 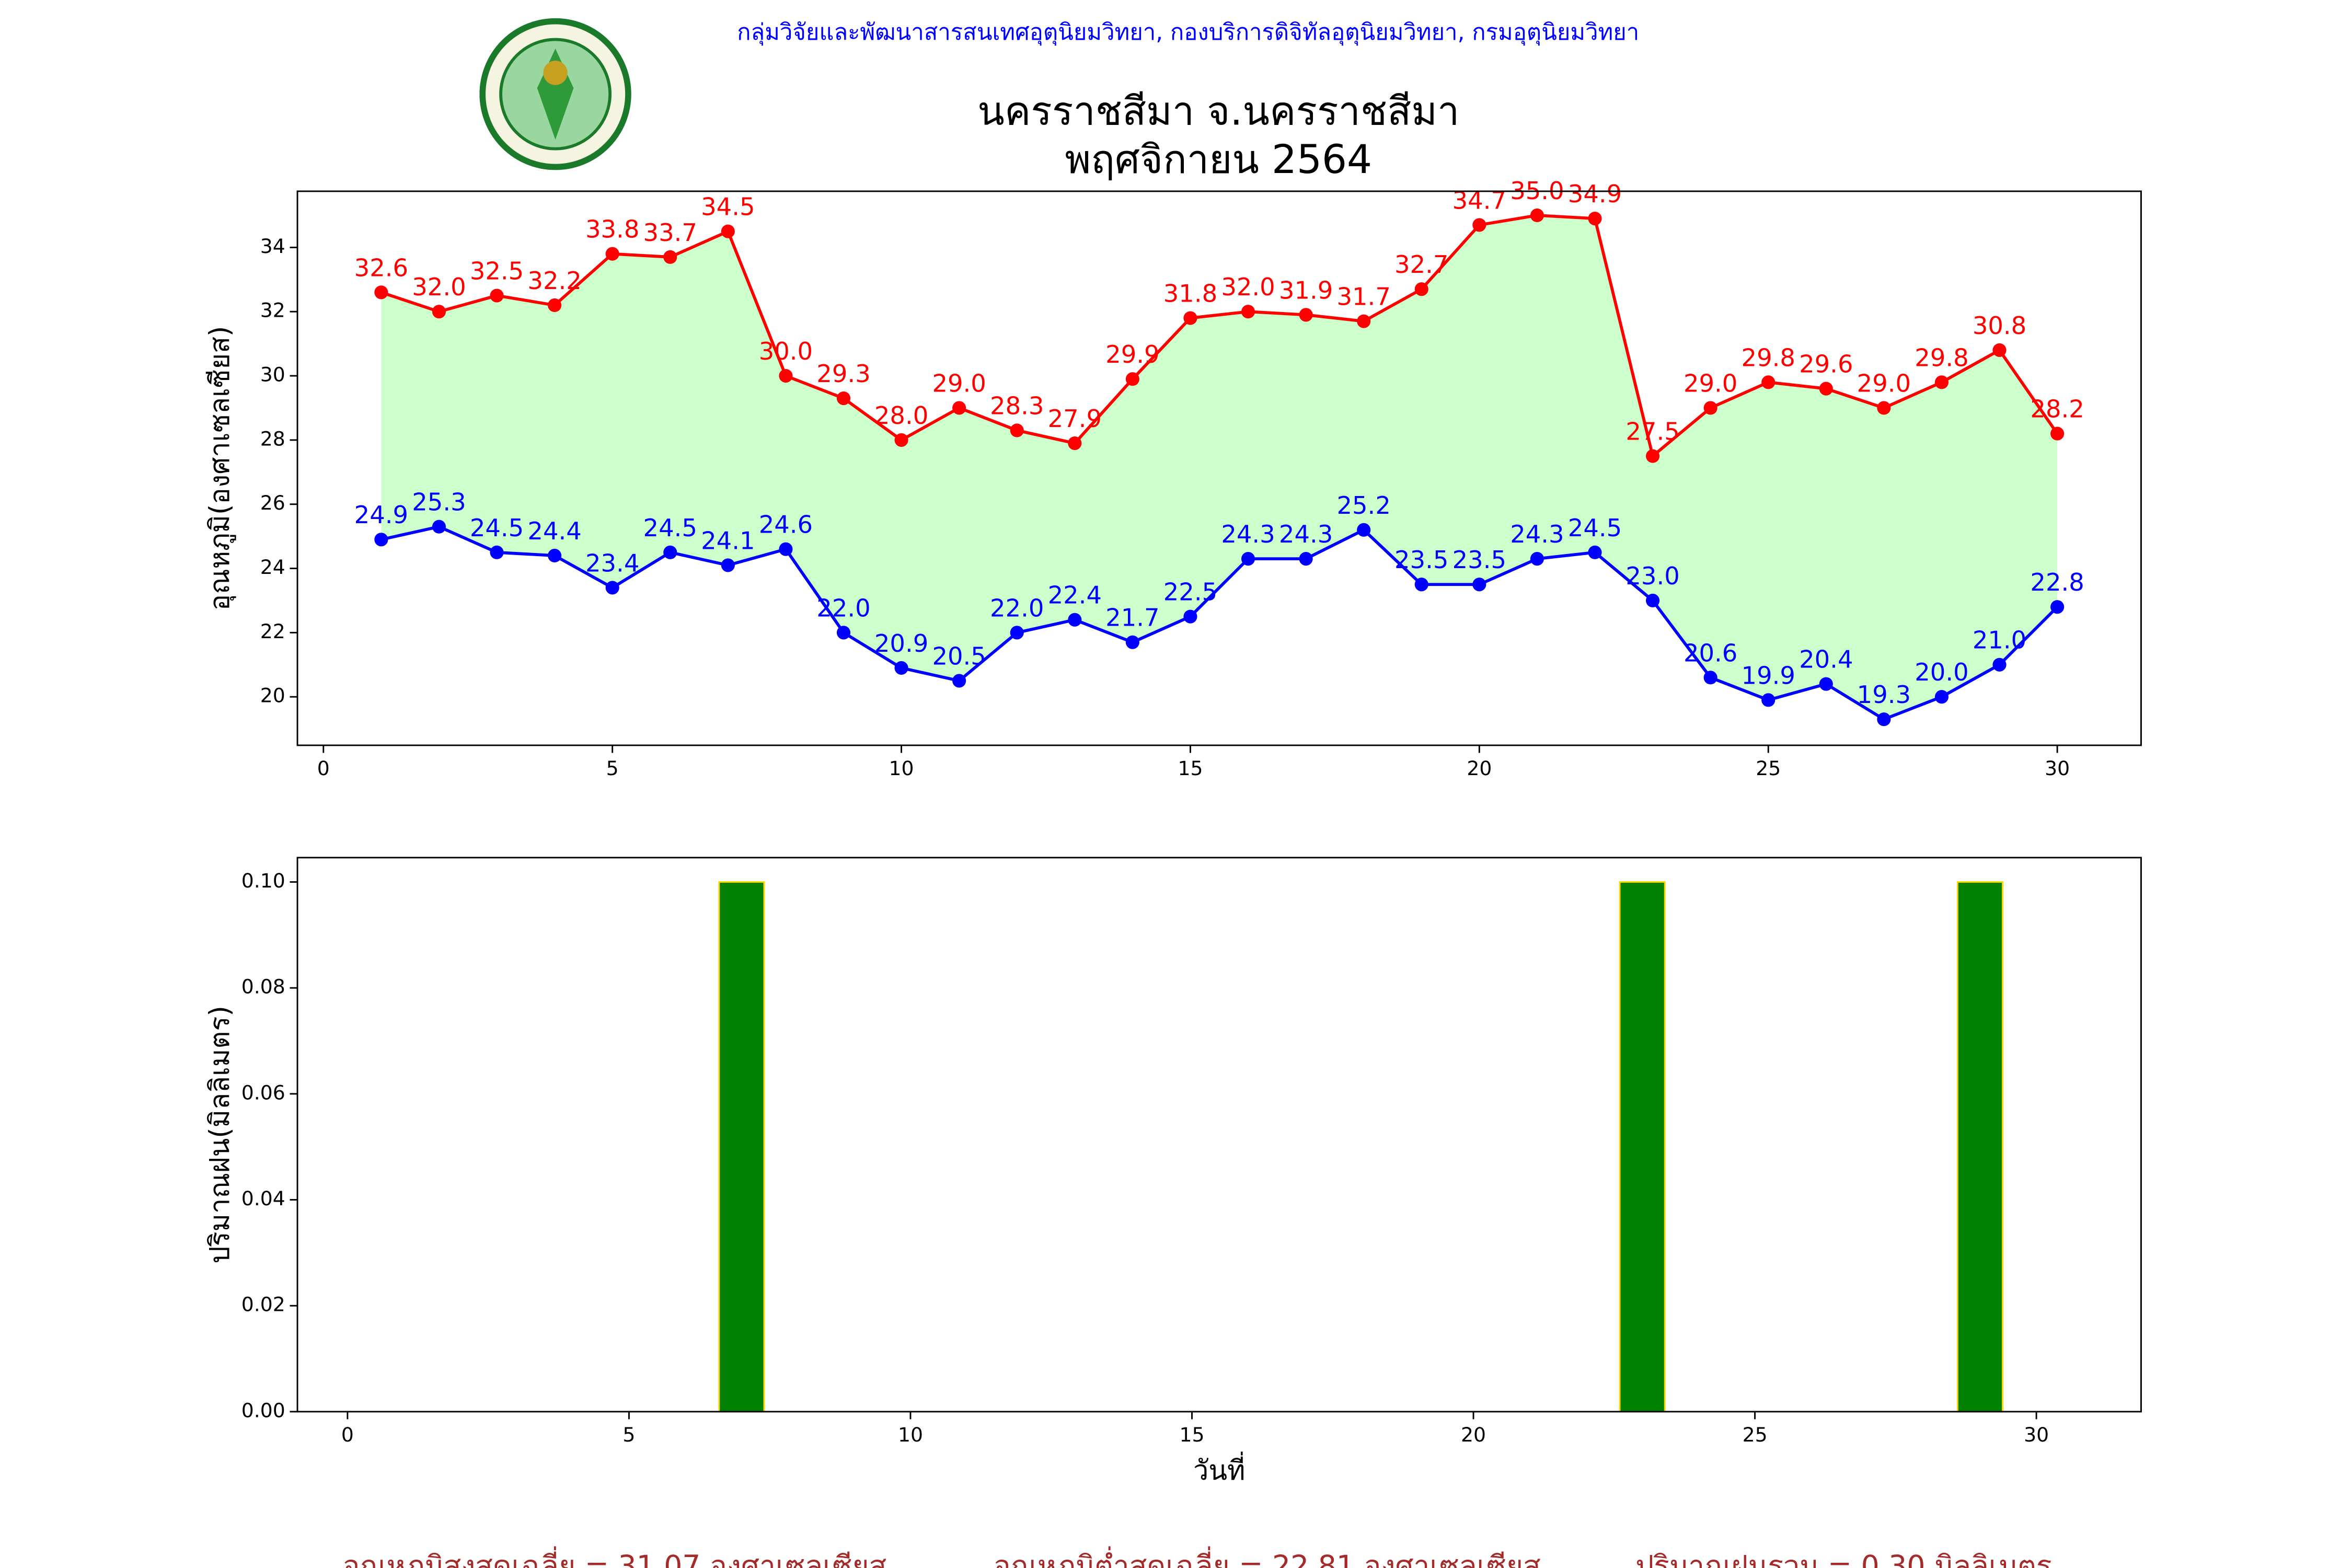 What do you see at coordinates (670, 232) in the screenshot?
I see `data-label: 33.7` at bounding box center [670, 232].